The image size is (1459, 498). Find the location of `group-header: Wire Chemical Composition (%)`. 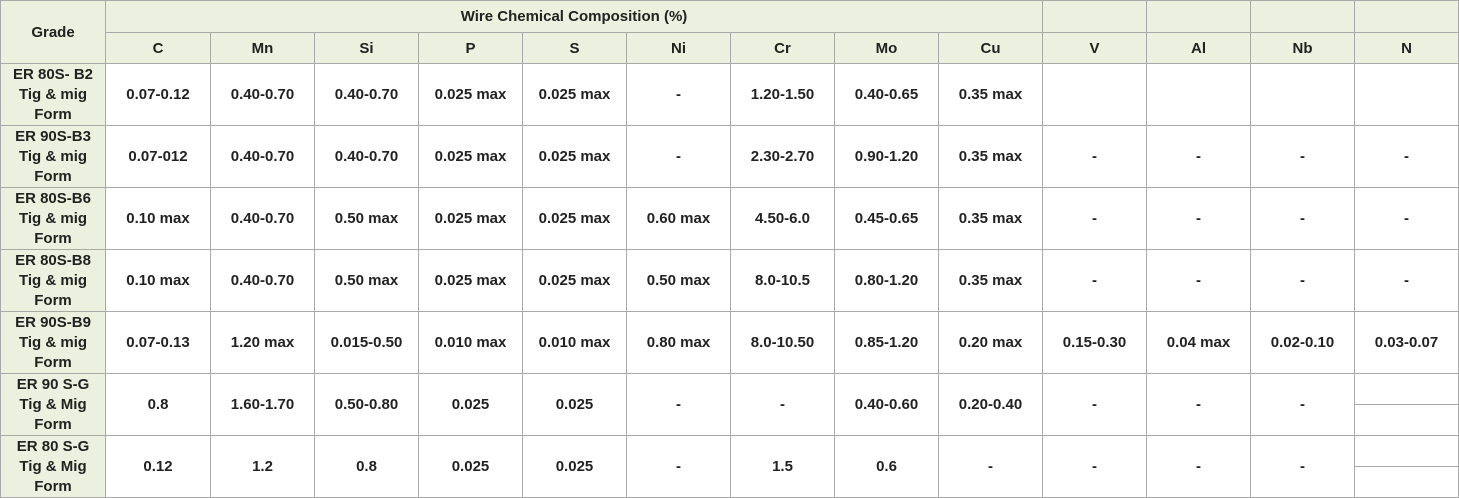

group-header: Wire Chemical Composition (%) is located at coordinates (574, 16).